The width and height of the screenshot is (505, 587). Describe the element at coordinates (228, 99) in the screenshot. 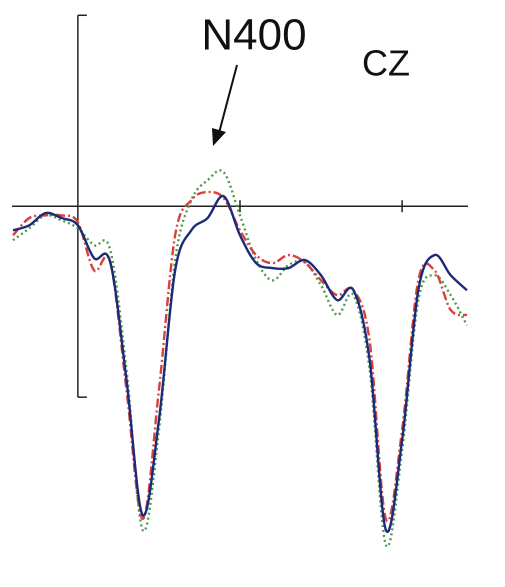

I see `arrow-shaft` at that location.